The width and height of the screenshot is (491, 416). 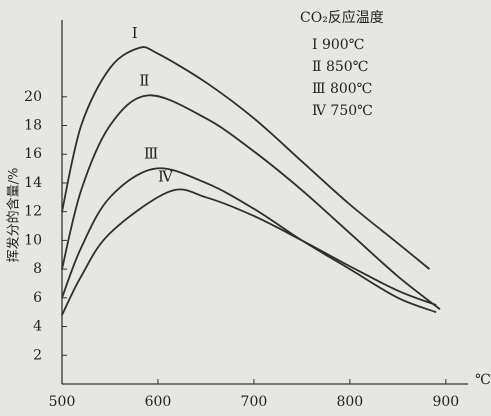 What do you see at coordinates (166, 177) in the screenshot?
I see `curve-label: Ⅳ` at bounding box center [166, 177].